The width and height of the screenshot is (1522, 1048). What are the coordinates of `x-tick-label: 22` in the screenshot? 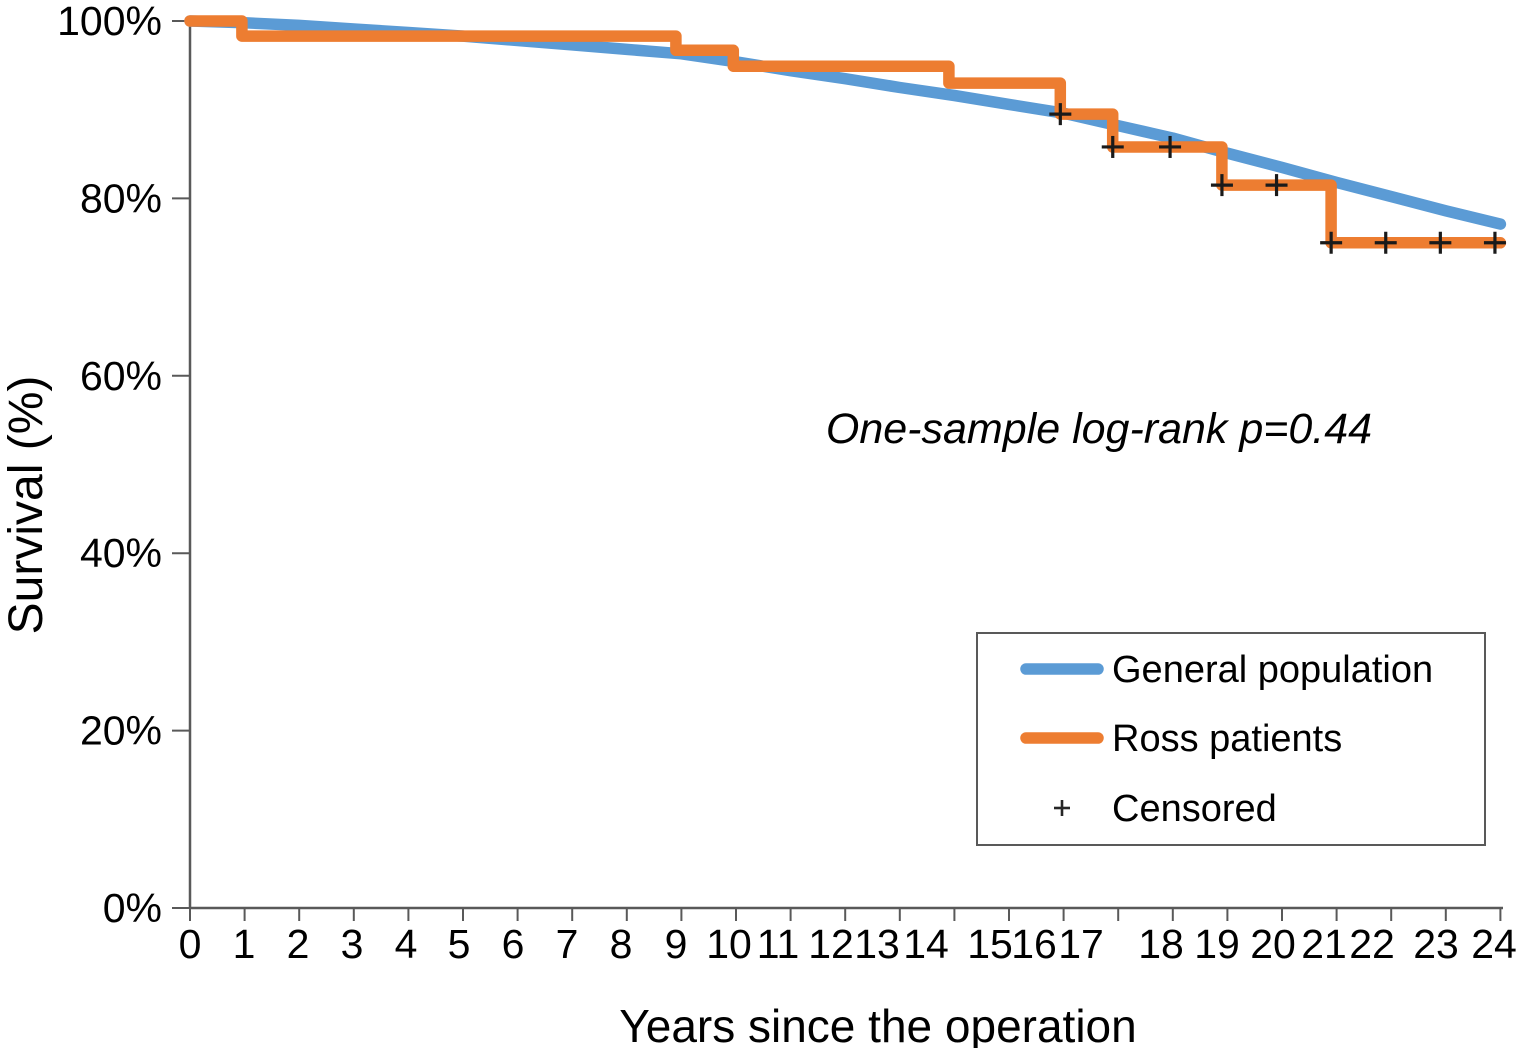 It's located at (1372, 944).